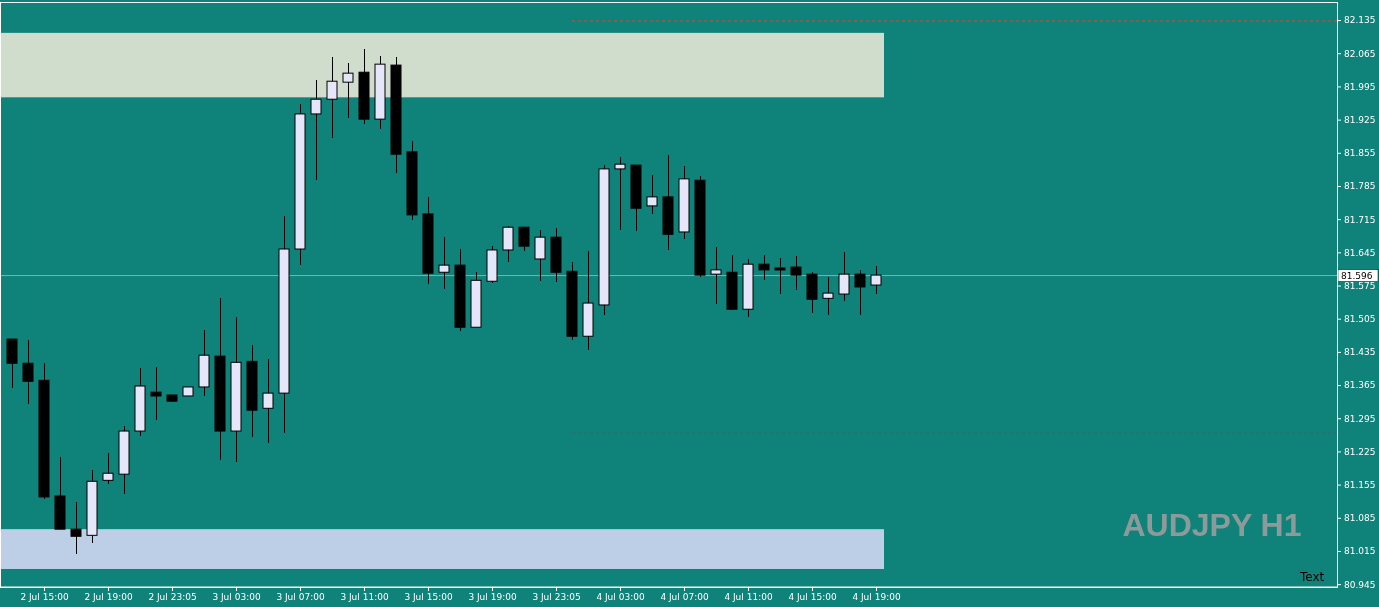 This screenshot has width=1379, height=607. Describe the element at coordinates (1360, 53) in the screenshot. I see `y-tick-label: 82.065` at that location.